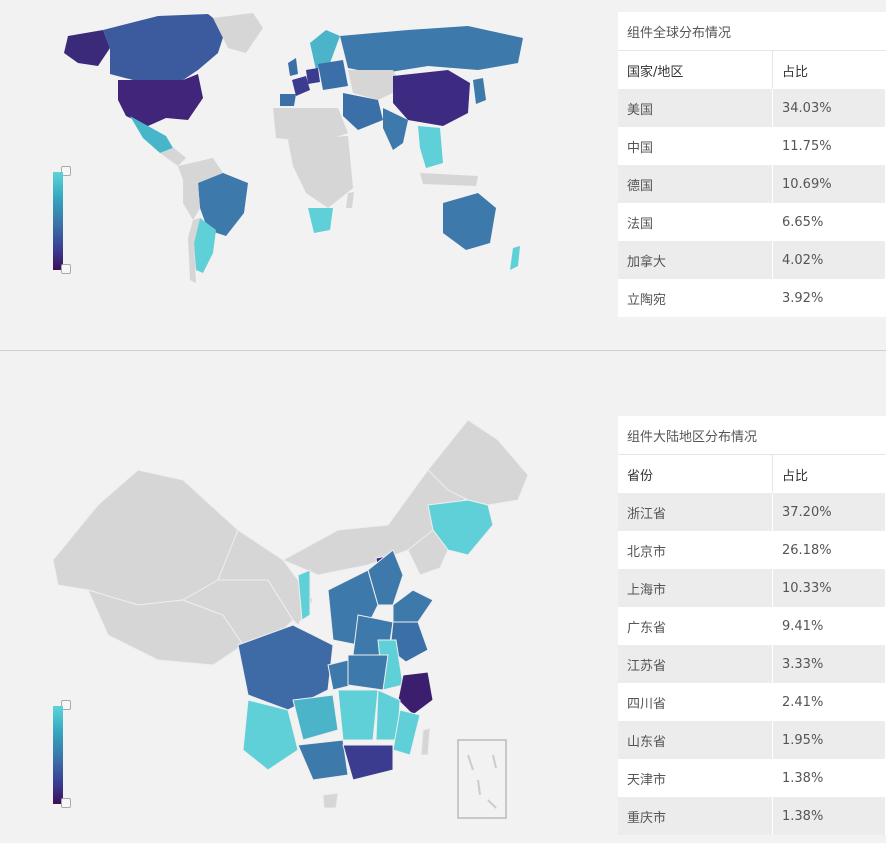 Image resolution: width=886 pixels, height=843 pixels. I want to click on map-region-indonesia, so click(449, 179).